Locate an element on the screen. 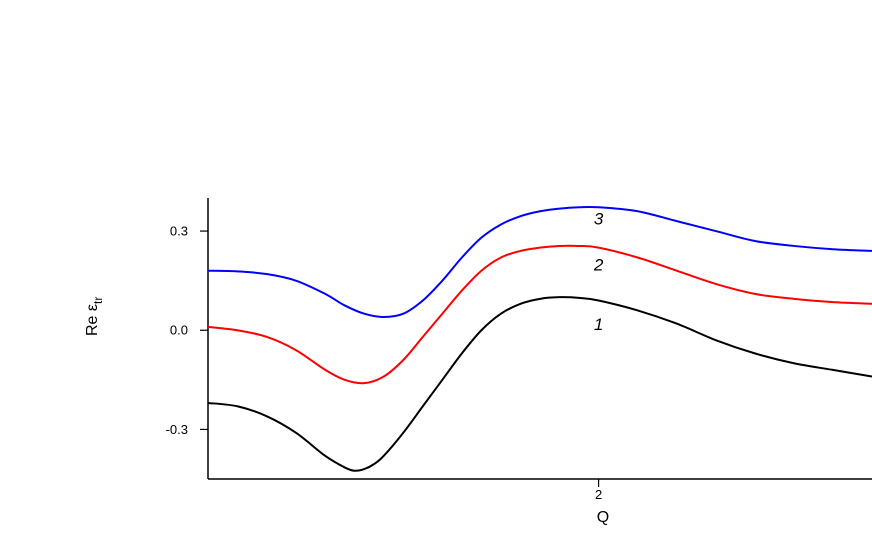 Image resolution: width=872 pixels, height=545 pixels. y-tick-label: 0.3 is located at coordinates (179, 231).